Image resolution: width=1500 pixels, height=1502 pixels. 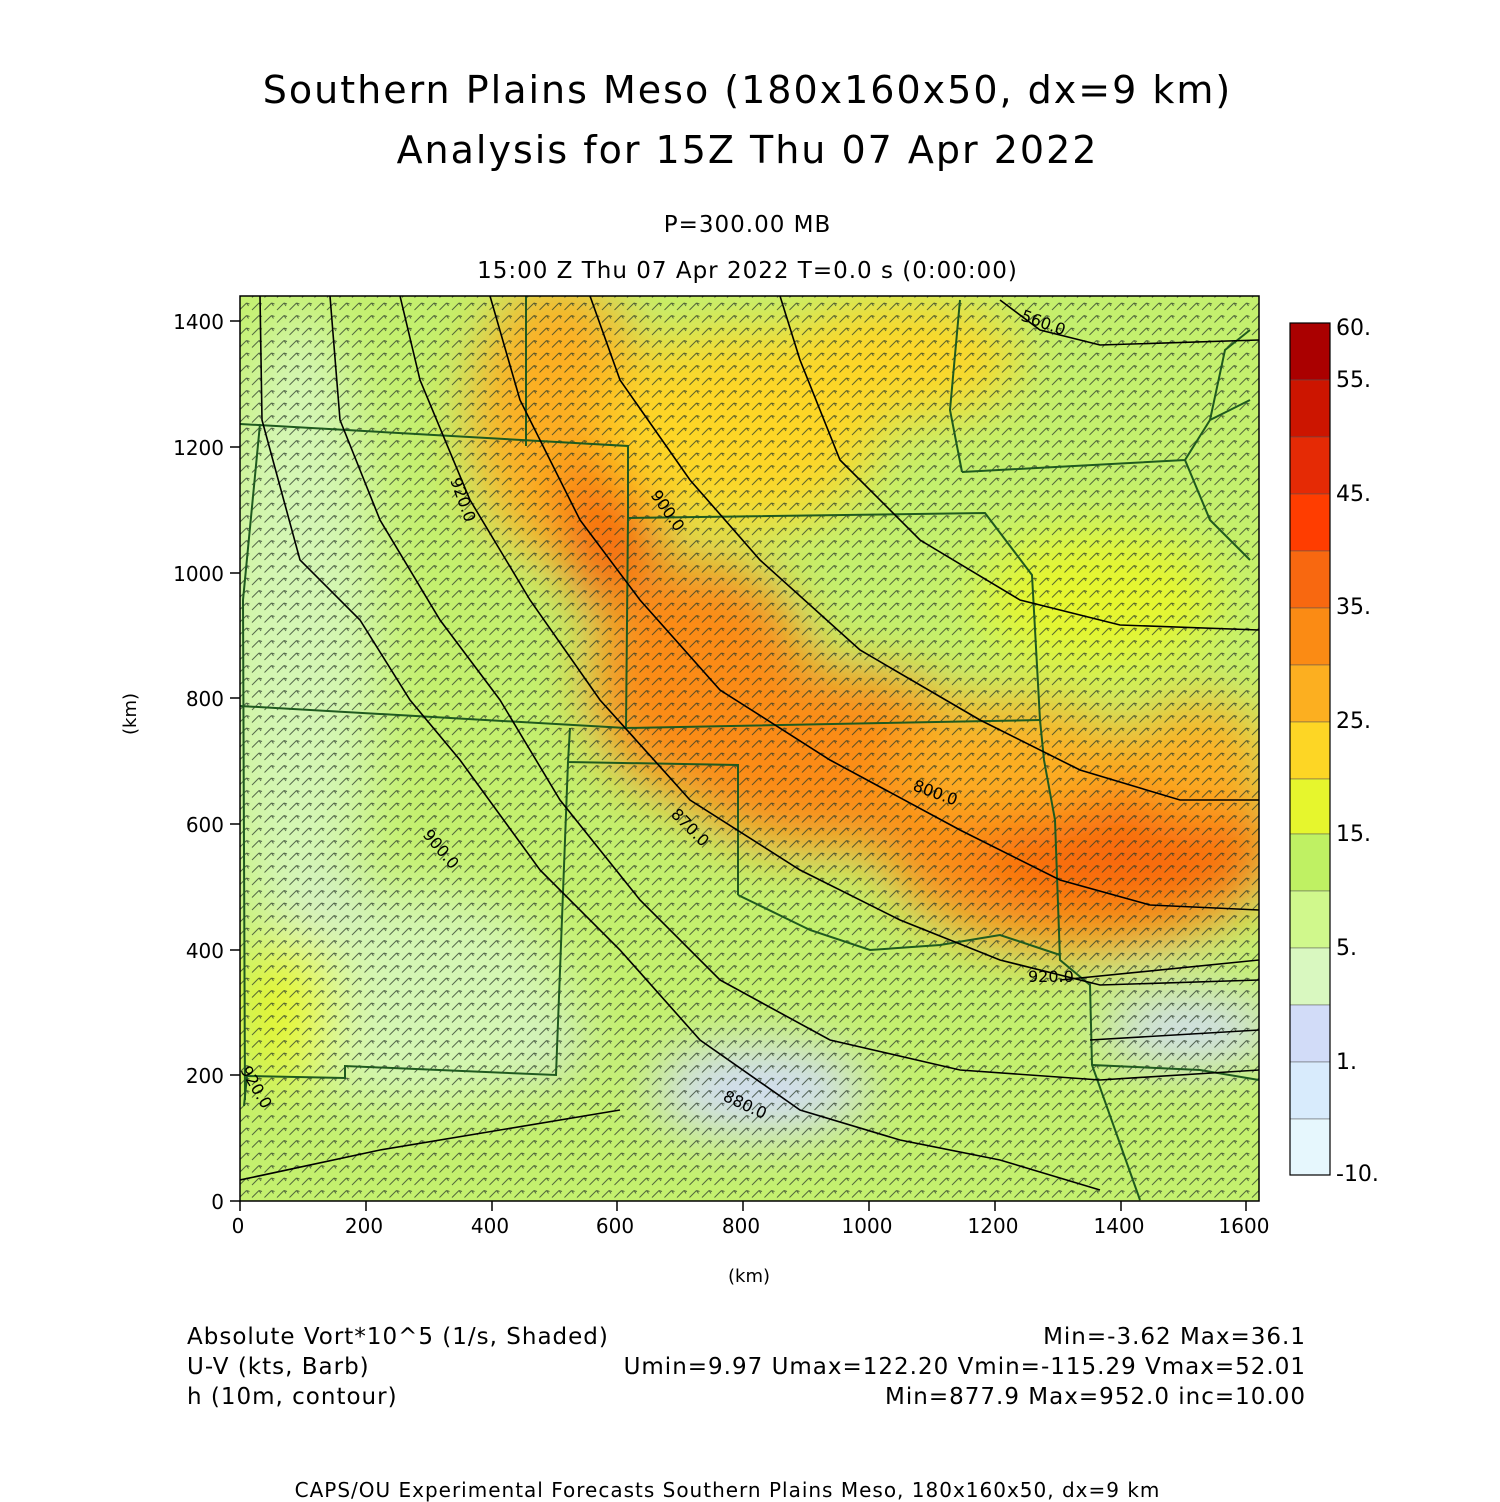 I want to click on contour-label: 920.0, so click(x=1051, y=976).